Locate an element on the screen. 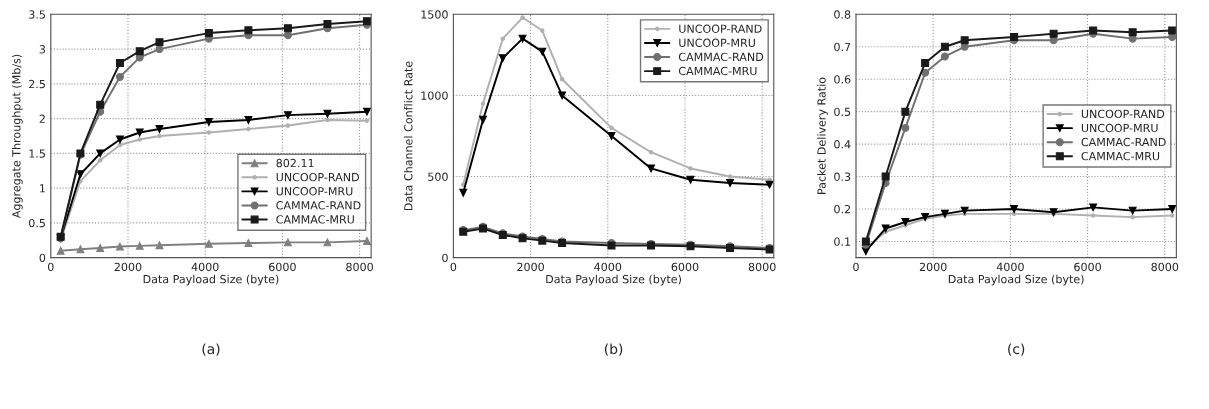  y-tick-label: 1.5 is located at coordinates (37, 153).